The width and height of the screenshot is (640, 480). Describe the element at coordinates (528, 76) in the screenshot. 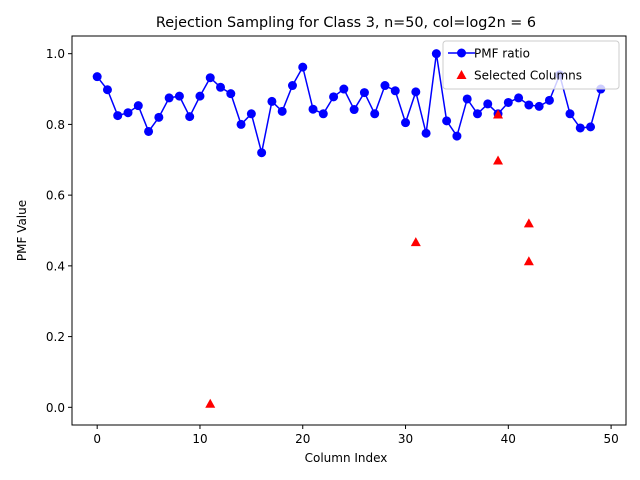

I see `legend-label-selected-columns: Selected Columns` at that location.